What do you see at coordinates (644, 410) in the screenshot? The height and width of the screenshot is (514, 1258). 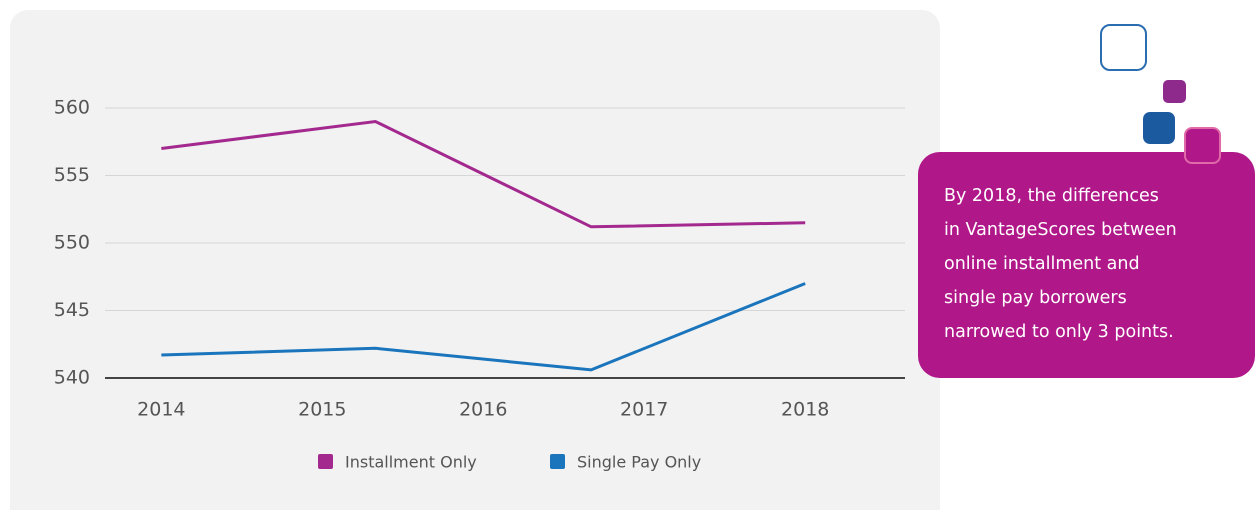 I see `x-tick-label: 2017` at bounding box center [644, 410].